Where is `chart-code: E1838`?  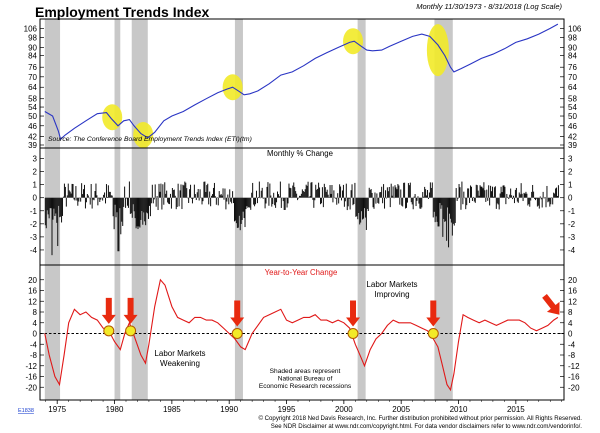
chart-code: E1838 is located at coordinates (26, 411).